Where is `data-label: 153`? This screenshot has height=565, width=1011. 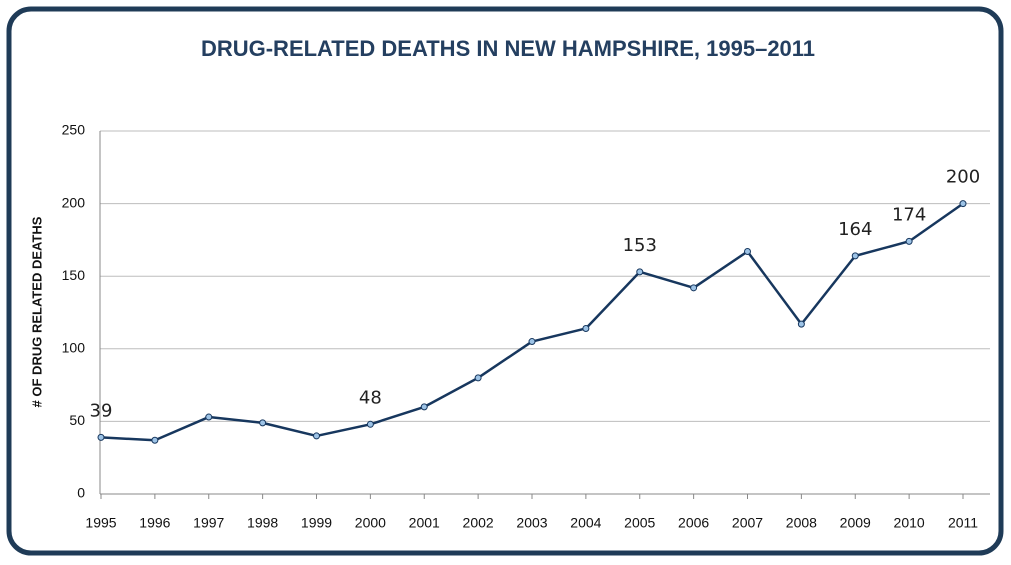
data-label: 153 is located at coordinates (640, 245).